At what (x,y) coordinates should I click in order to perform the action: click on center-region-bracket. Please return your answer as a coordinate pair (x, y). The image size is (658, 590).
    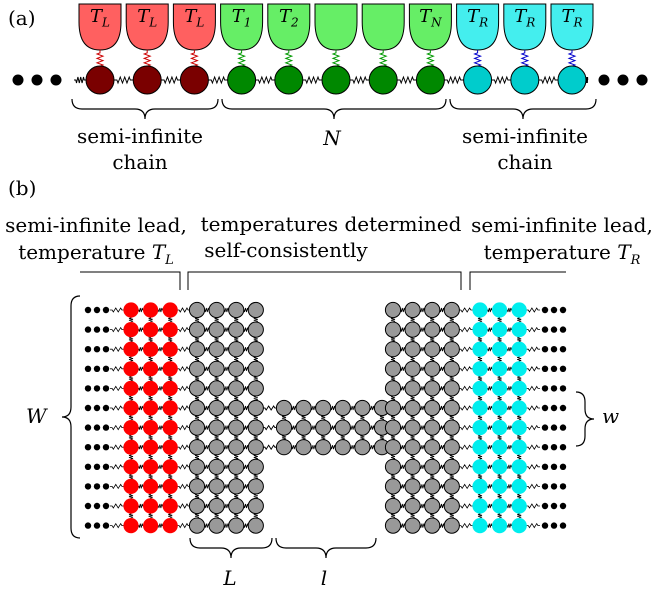
    Looking at the image, I should click on (324, 280).